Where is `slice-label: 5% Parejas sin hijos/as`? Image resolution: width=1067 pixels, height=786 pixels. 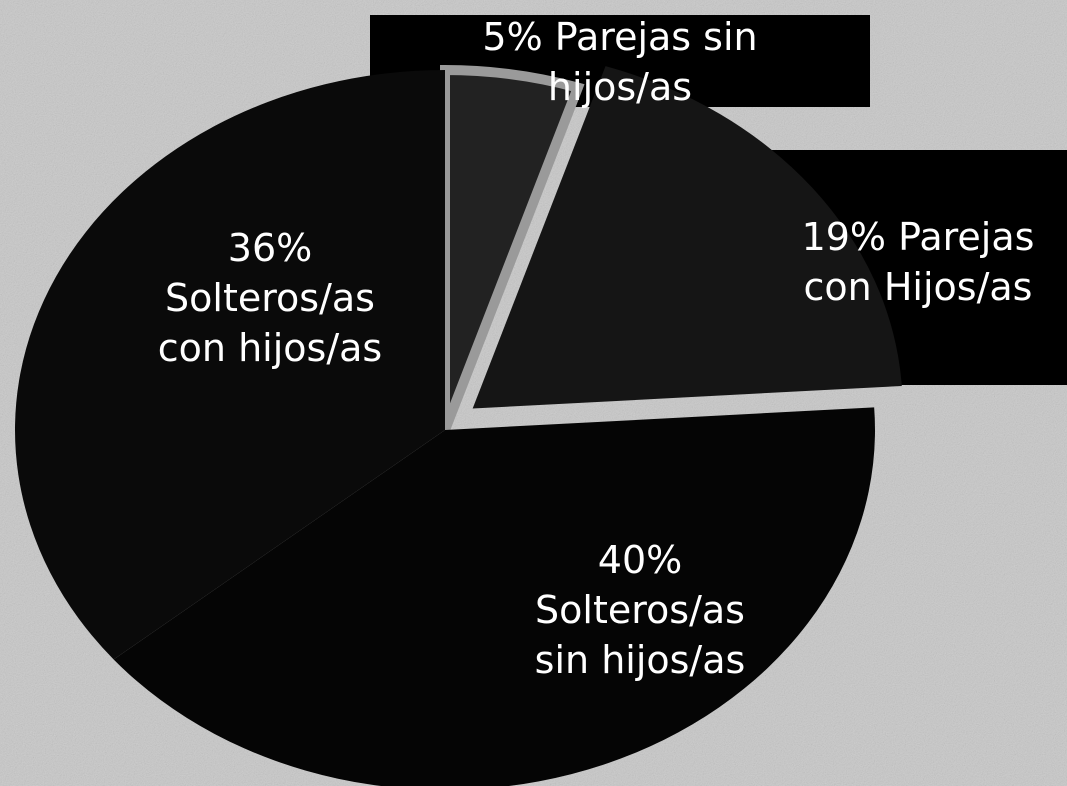
slice-label: 5% Parejas sin hijos/as is located at coordinates (620, 62).